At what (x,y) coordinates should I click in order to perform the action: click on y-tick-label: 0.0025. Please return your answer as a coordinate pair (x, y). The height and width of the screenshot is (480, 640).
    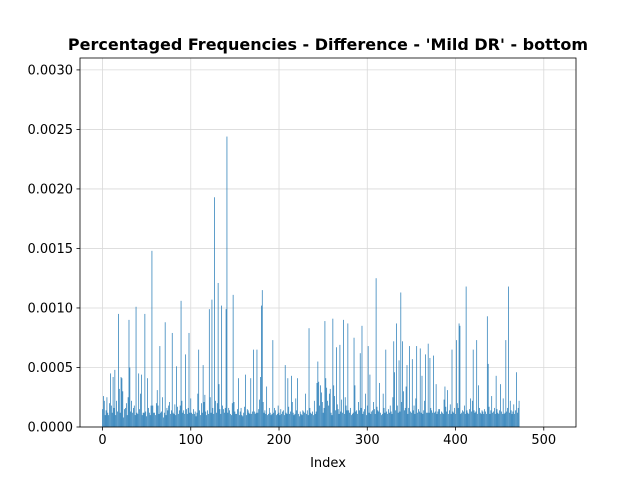
    Looking at the image, I should click on (51, 130).